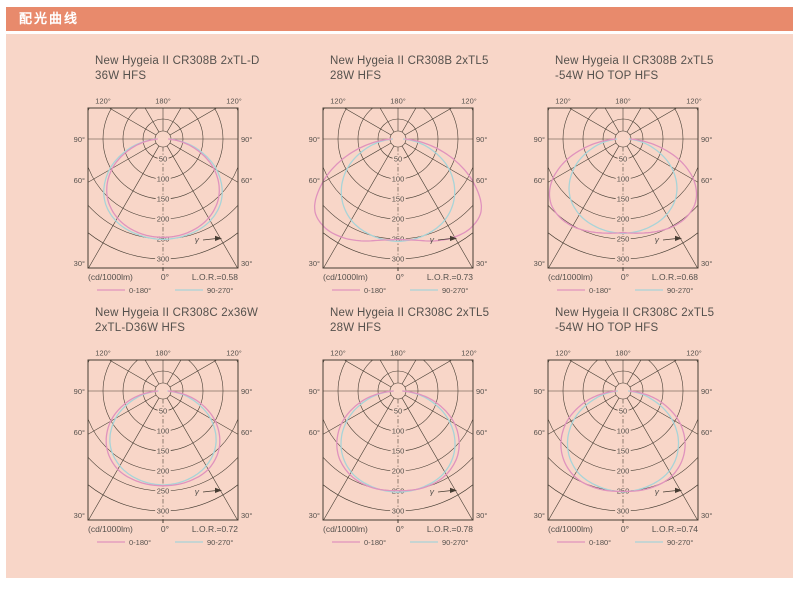  What do you see at coordinates (607, 328) in the screenshot?
I see `chart-title-line2: -54W HO TOP HFS` at bounding box center [607, 328].